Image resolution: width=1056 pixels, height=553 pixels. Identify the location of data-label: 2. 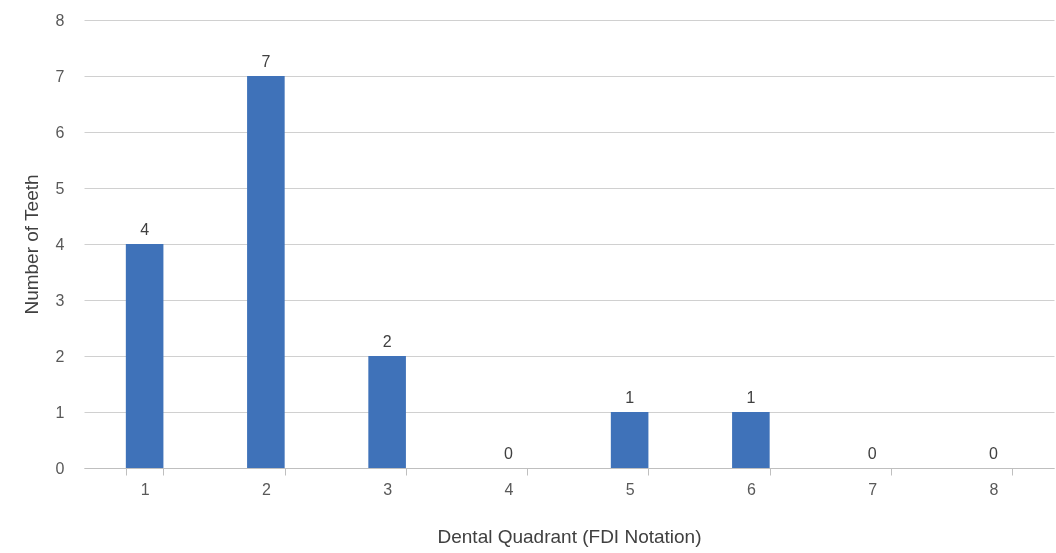
(387, 341).